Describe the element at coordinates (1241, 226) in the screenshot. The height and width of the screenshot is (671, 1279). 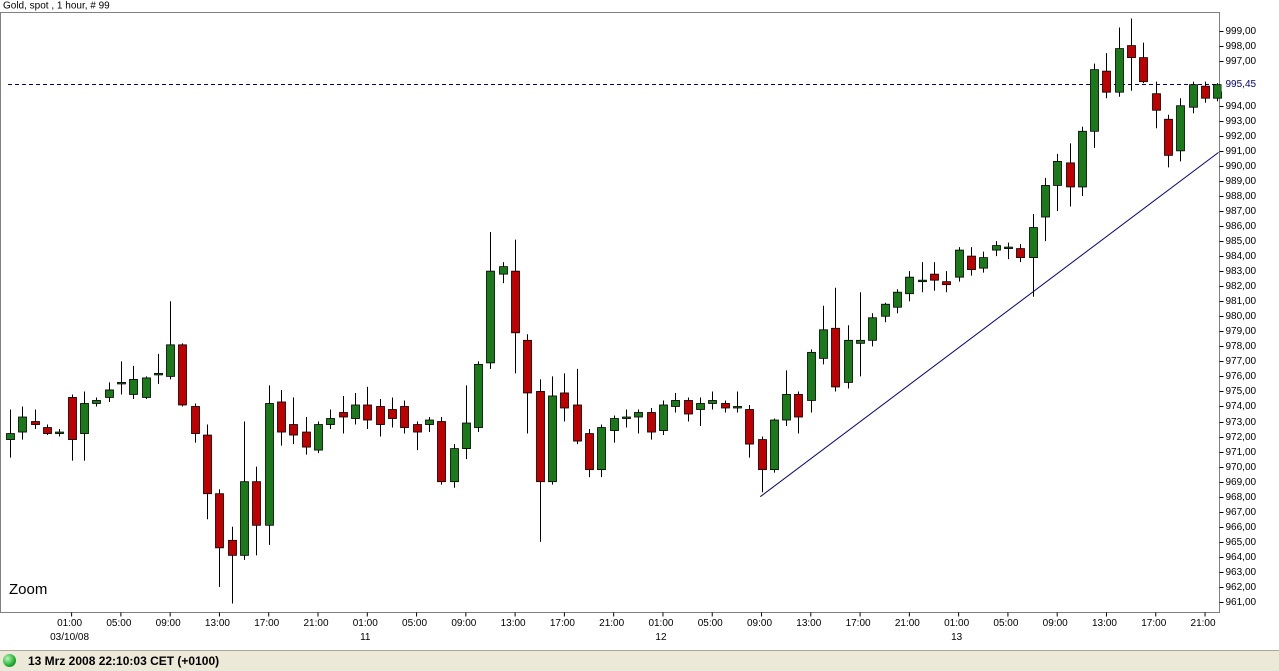
I see `y-tick-label: 986,00` at that location.